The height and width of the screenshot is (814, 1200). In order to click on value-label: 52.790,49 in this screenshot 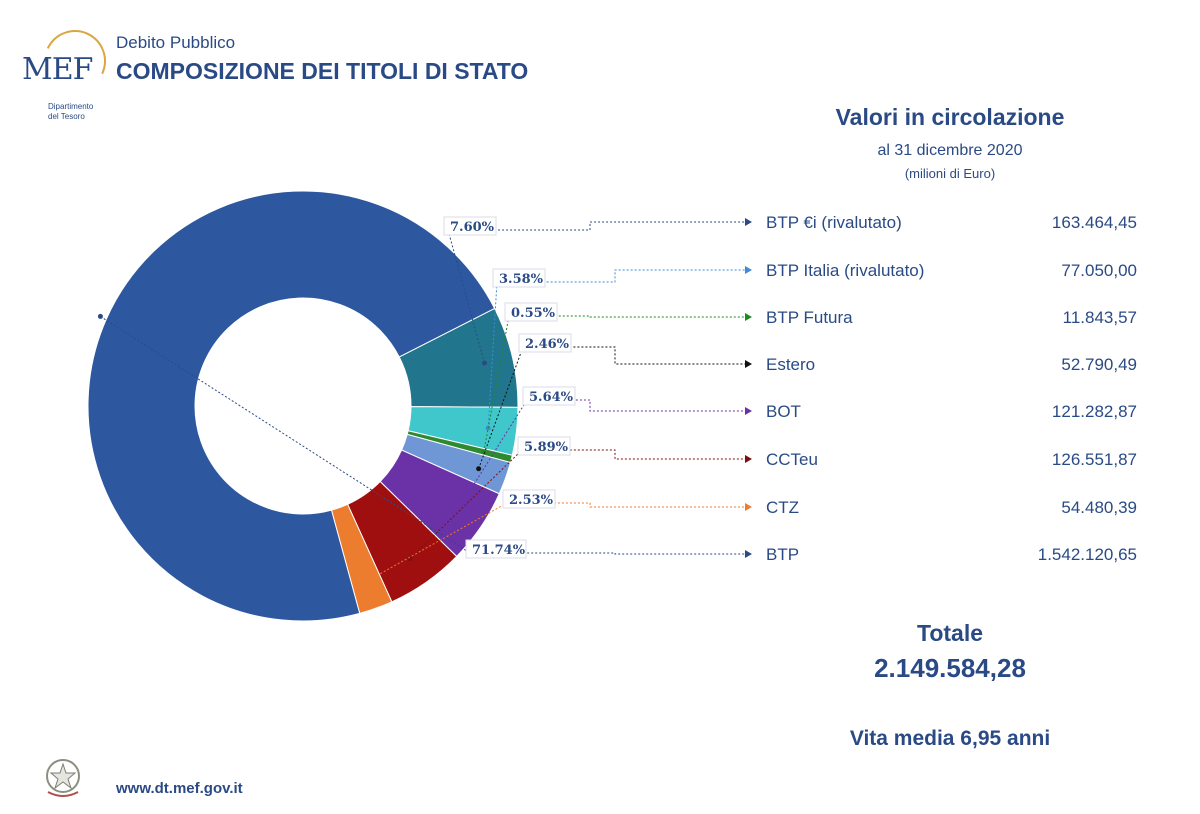, I will do `click(1099, 364)`.